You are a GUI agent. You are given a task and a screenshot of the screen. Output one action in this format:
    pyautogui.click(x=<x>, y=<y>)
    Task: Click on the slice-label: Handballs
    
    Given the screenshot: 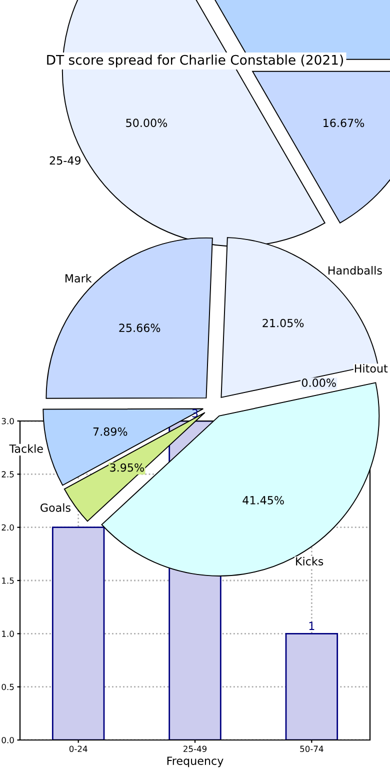 What is the action you would take?
    pyautogui.click(x=355, y=270)
    